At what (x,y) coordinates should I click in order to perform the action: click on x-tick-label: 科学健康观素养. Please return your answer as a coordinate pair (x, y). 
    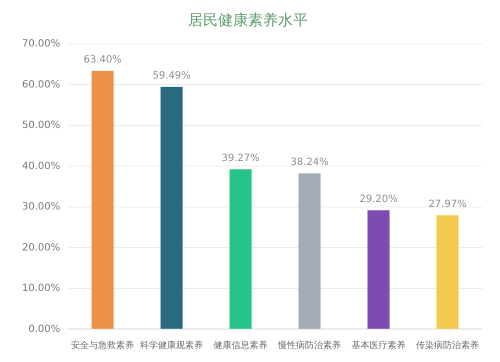
    Looking at the image, I should click on (172, 345).